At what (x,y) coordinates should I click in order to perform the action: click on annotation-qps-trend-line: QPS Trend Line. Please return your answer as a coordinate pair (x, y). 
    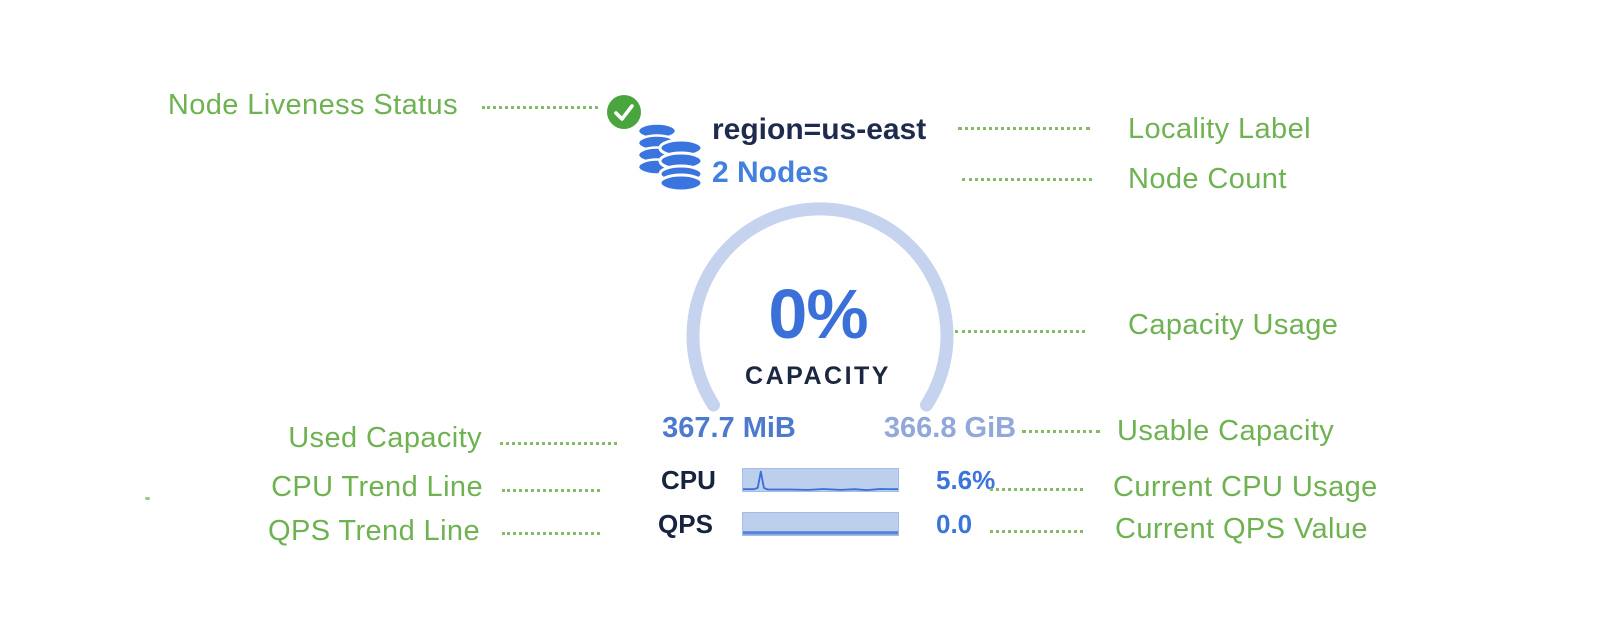
    Looking at the image, I should click on (374, 531).